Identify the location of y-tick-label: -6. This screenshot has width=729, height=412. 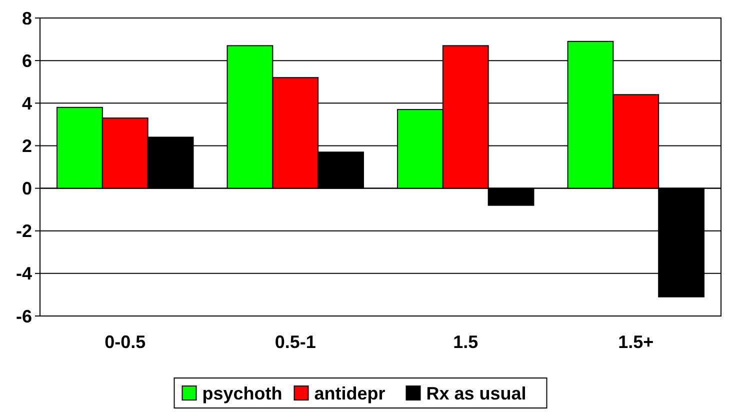
(24, 316).